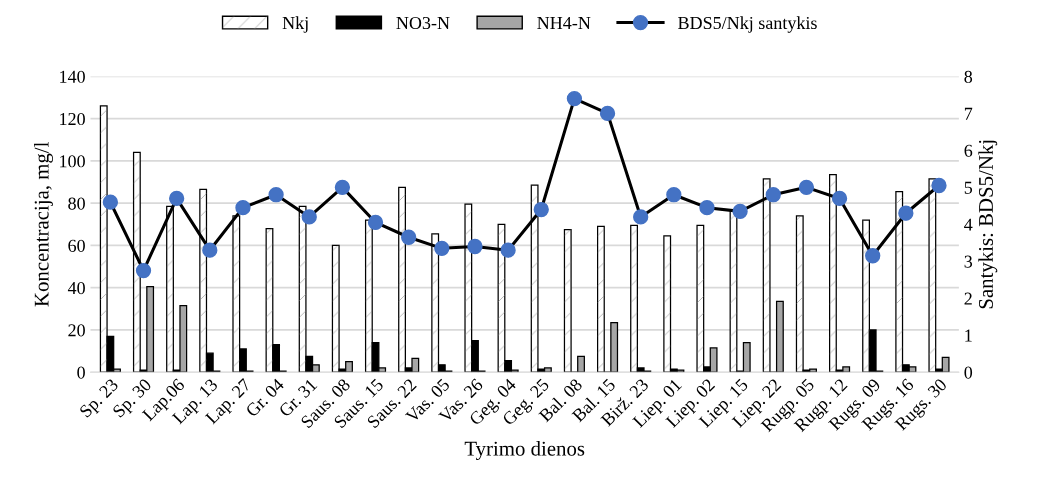 Image resolution: width=1040 pixels, height=493 pixels. I want to click on y-axis-title: Koncentracija, mg/l, so click(43, 224).